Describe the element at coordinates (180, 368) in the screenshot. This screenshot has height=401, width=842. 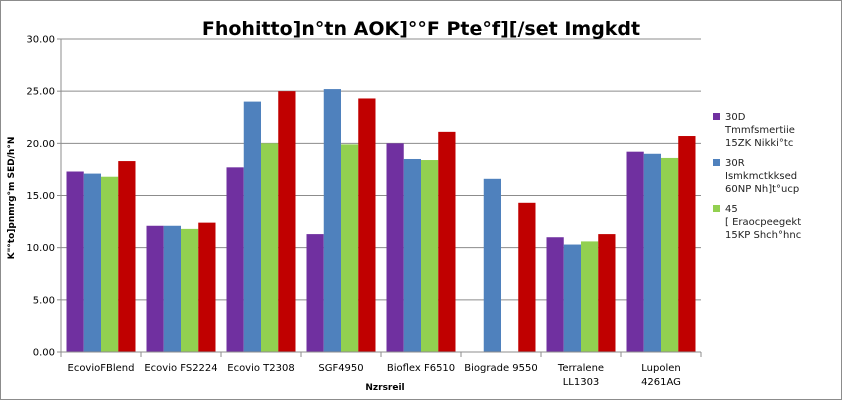
I see `x-tick-label: Ecovio FS2224` at that location.